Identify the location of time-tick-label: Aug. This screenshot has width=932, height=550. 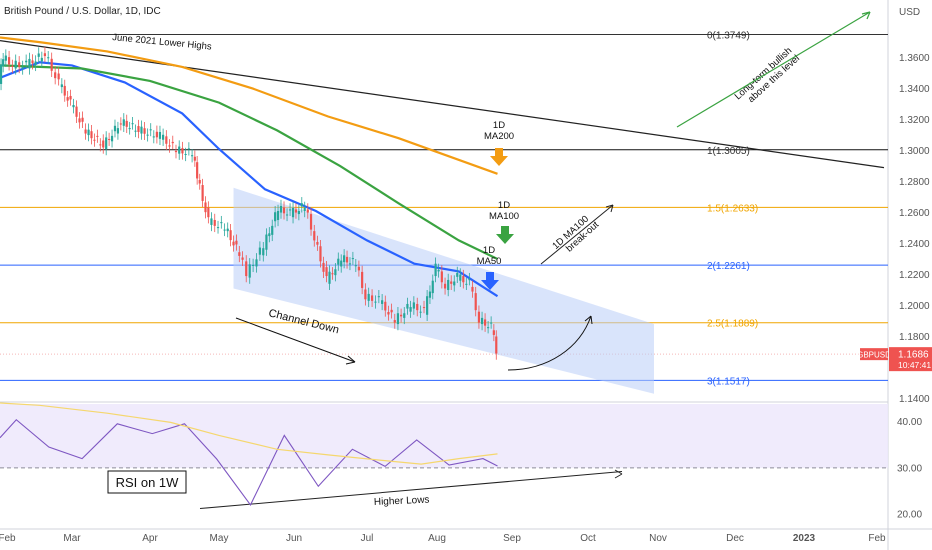
(437, 538).